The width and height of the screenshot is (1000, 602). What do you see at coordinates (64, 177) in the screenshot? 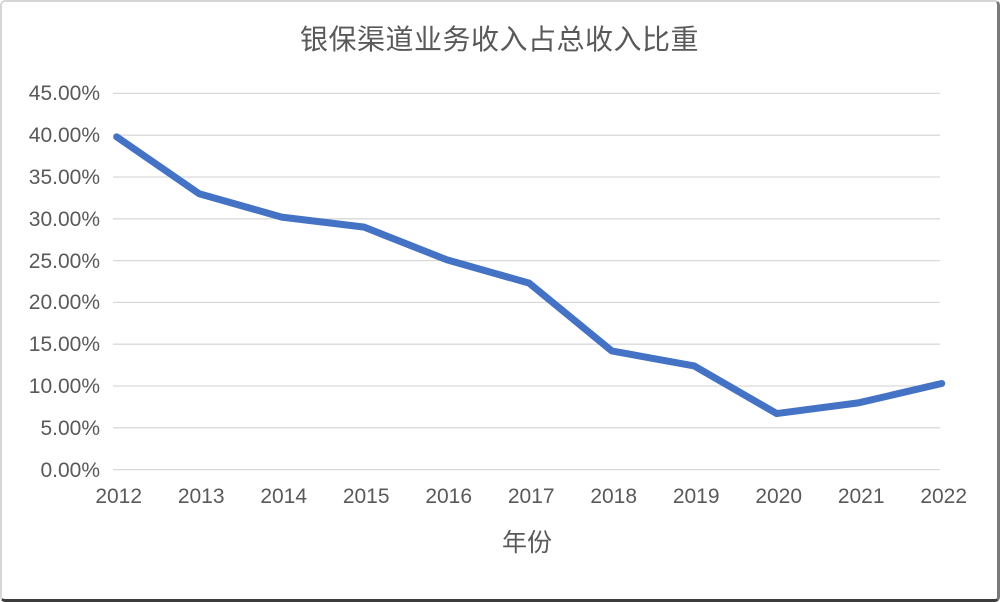
I see `y-tick-label: 35.00%` at bounding box center [64, 177].